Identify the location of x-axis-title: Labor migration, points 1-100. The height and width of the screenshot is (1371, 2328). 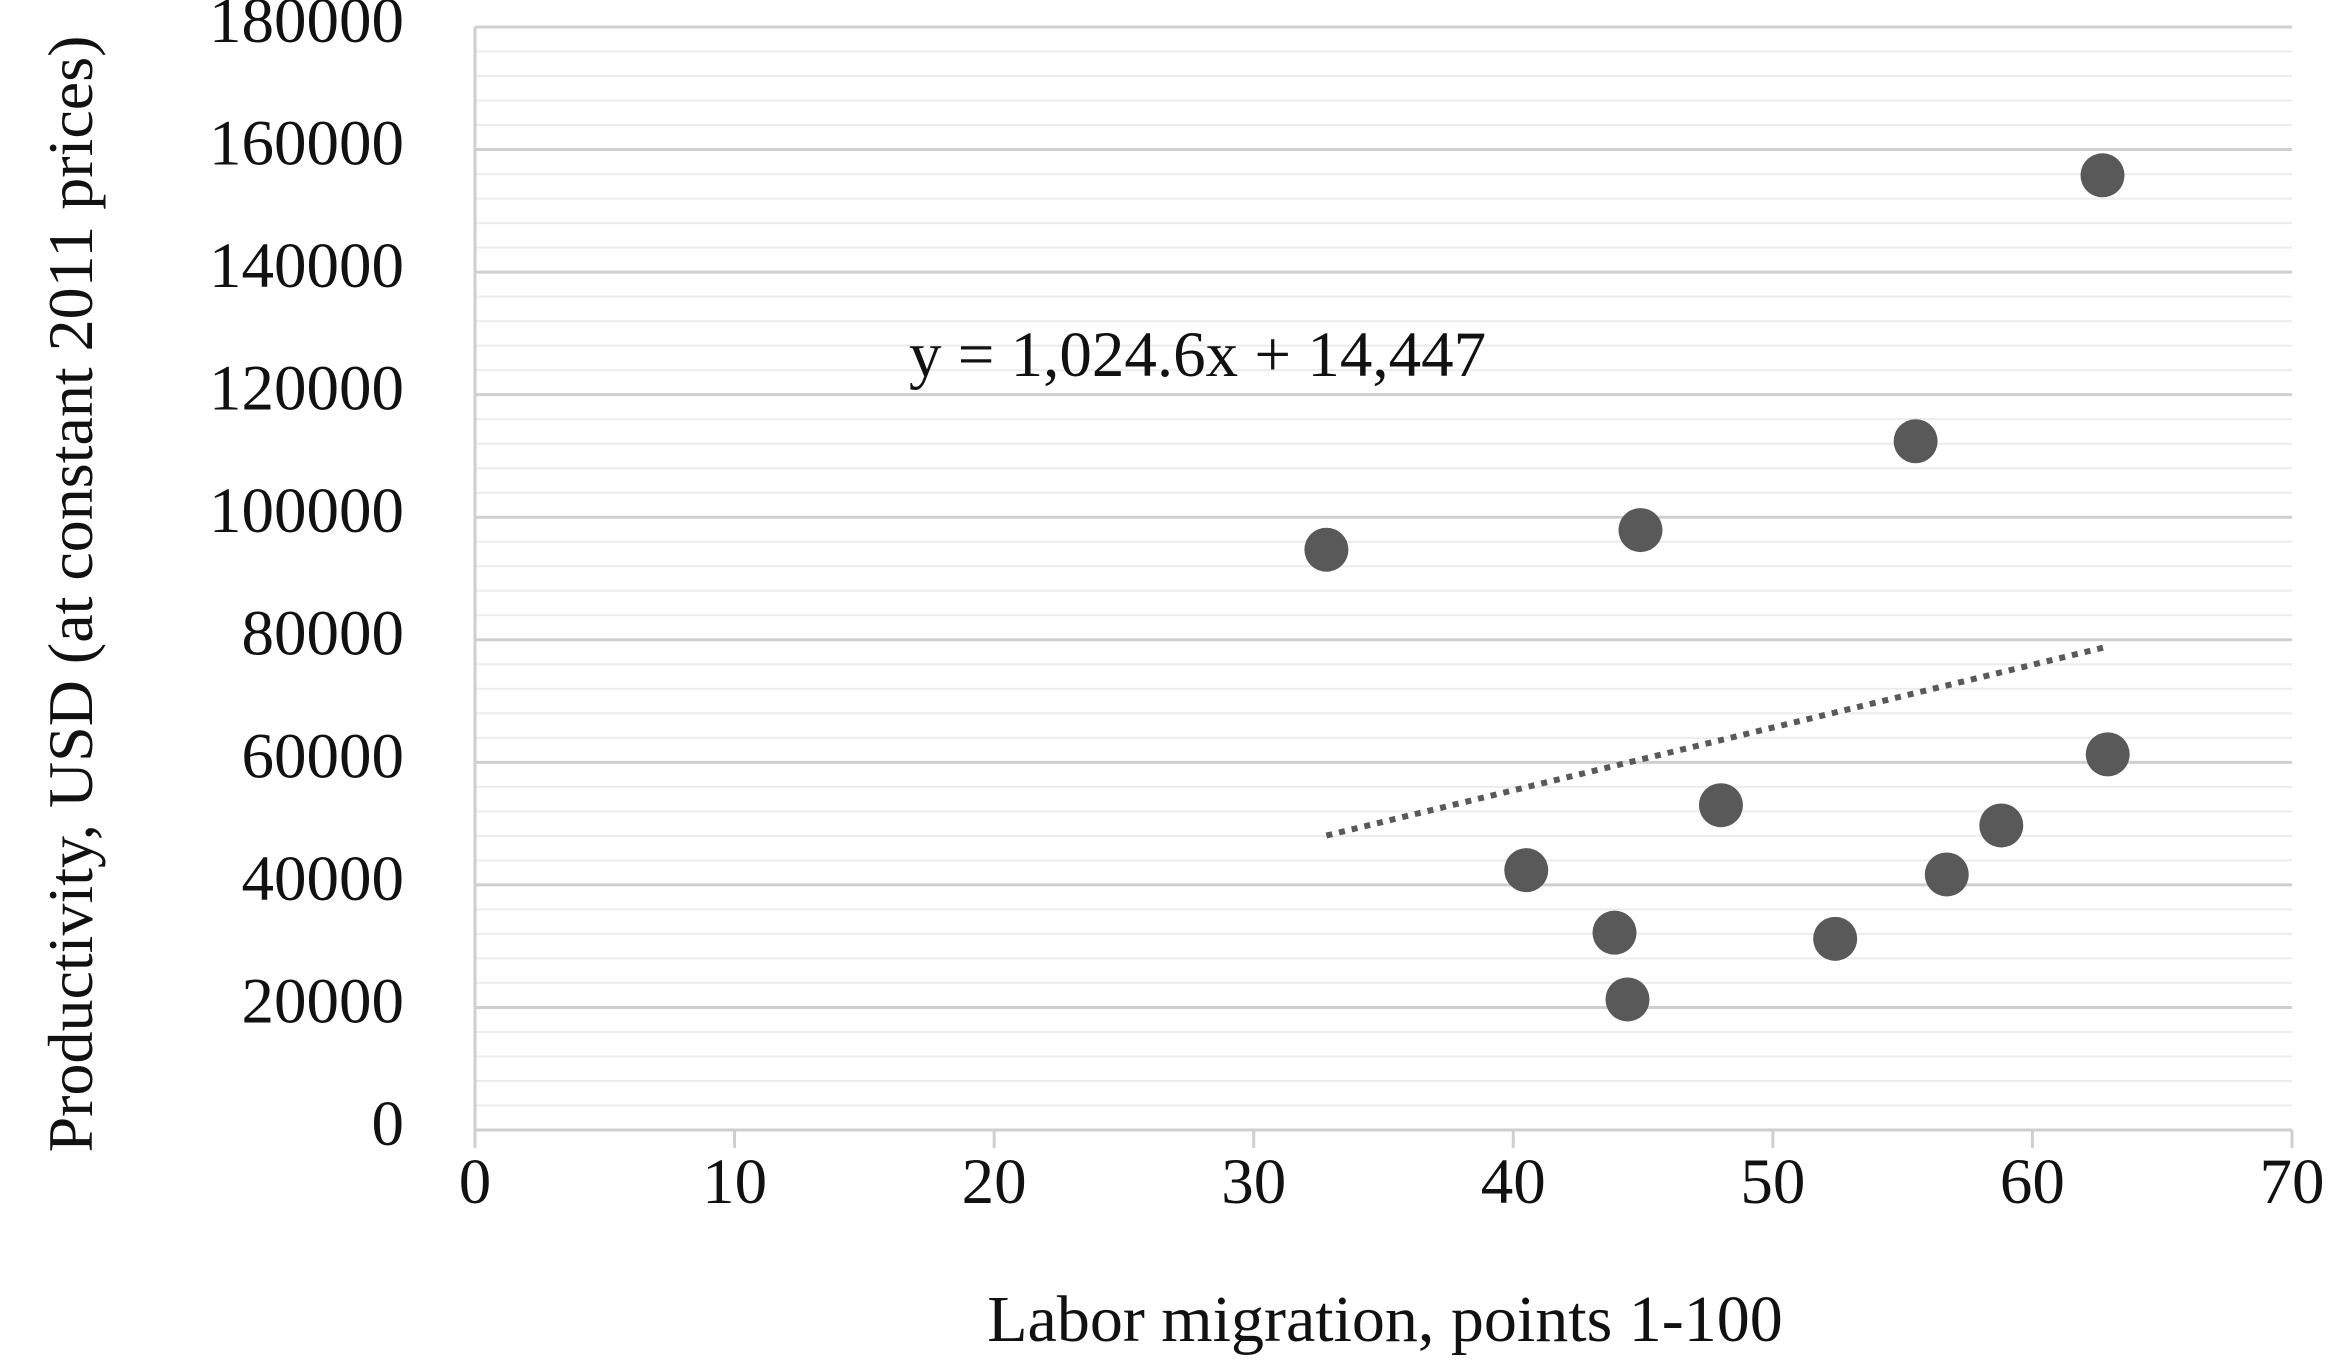
(1385, 1319).